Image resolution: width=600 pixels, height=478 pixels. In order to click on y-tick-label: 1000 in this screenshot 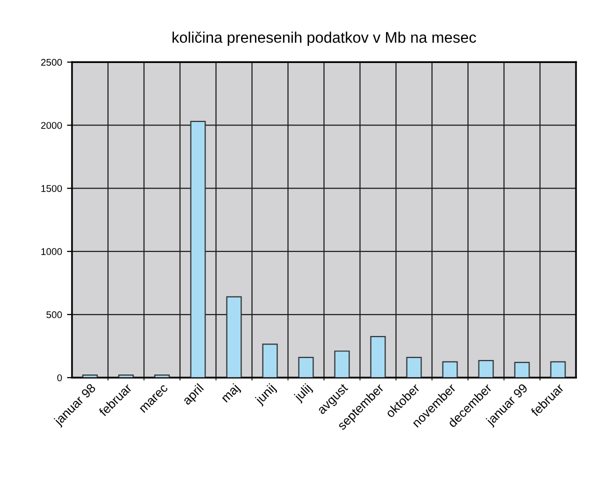, I will do `click(51, 252)`.